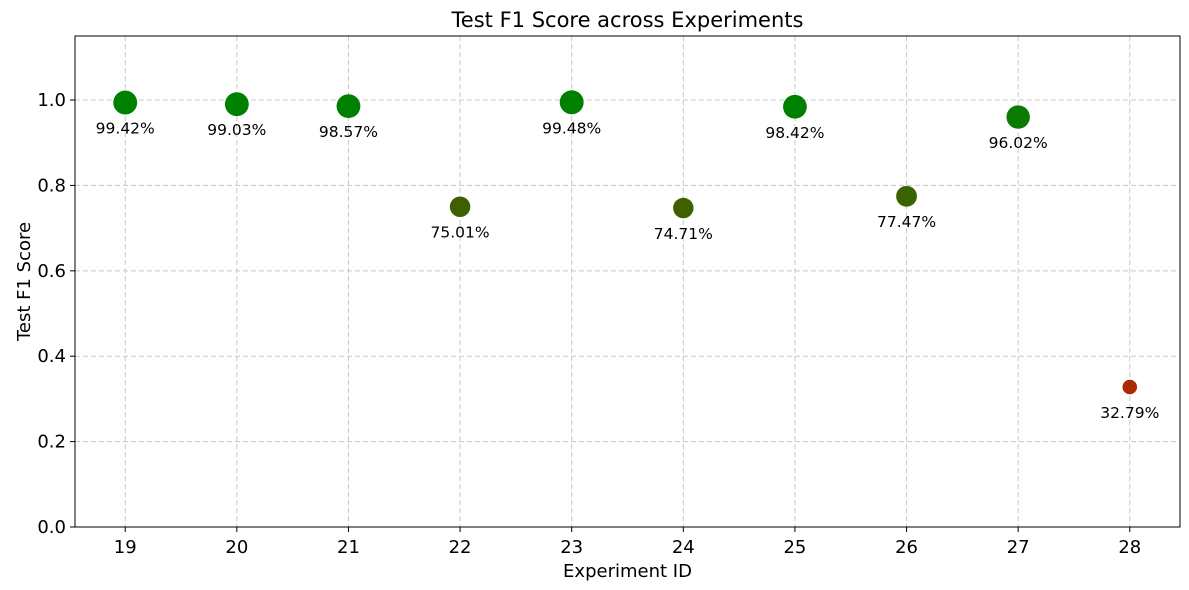  What do you see at coordinates (1018, 143) in the screenshot?
I see `data-label: 96.02%` at bounding box center [1018, 143].